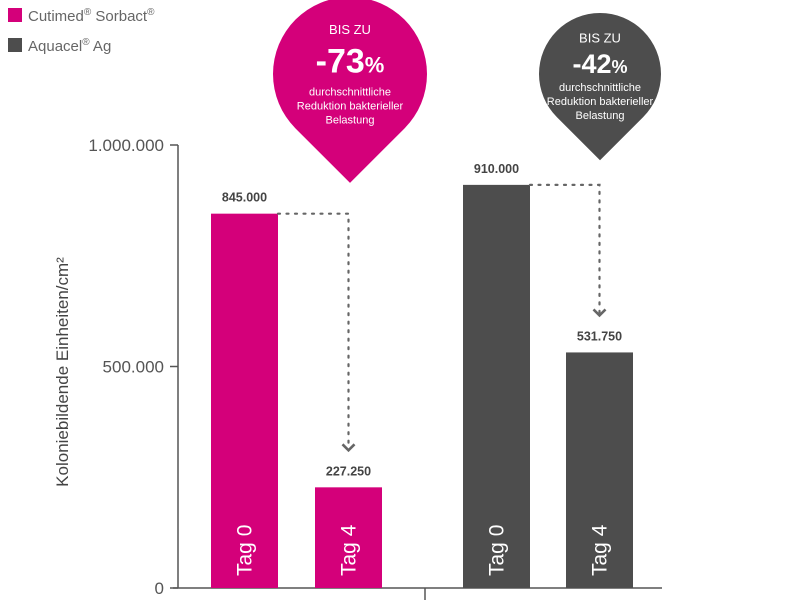  What do you see at coordinates (86, 42) in the screenshot?
I see `legend-label-aquacel-sup: ®` at bounding box center [86, 42].